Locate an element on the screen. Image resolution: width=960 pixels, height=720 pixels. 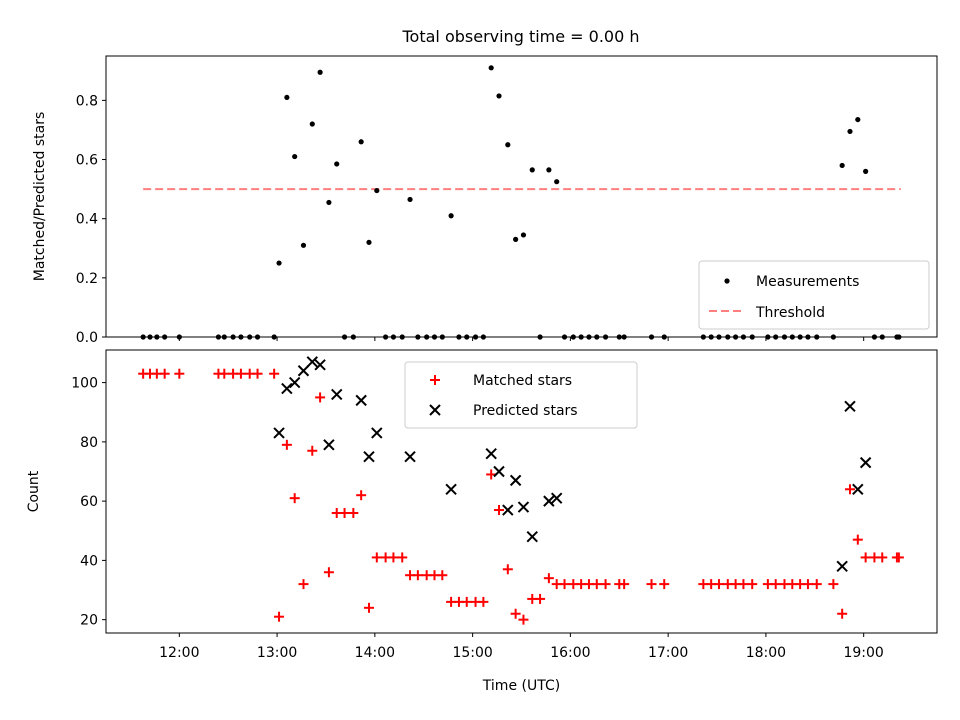
legend-predicted-label: Predicted stars is located at coordinates (525, 411).